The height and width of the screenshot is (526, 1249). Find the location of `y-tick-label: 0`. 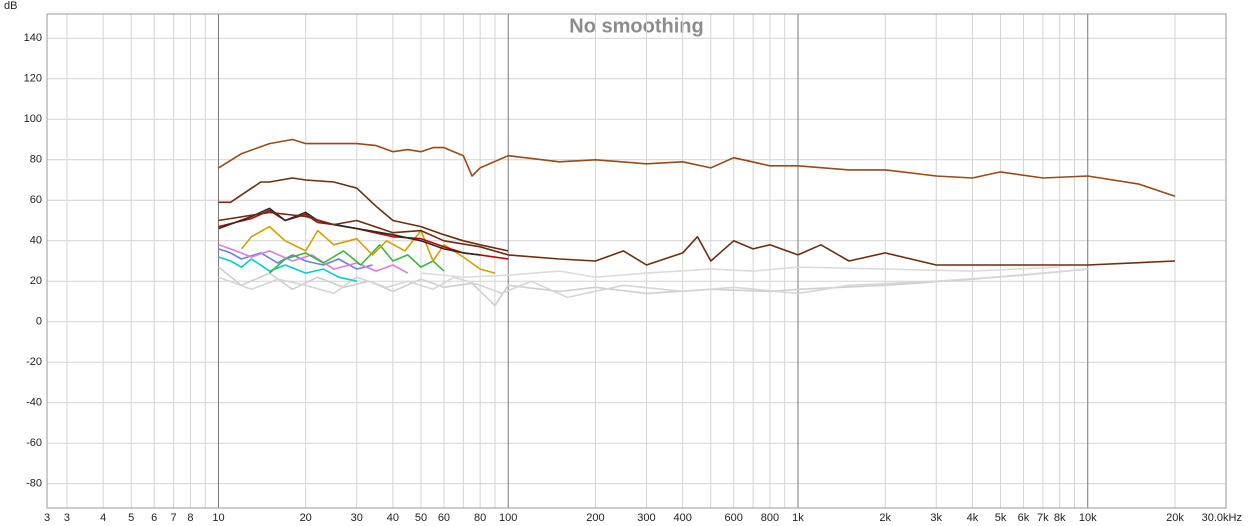

y-tick-label: 0 is located at coordinates (39, 322).